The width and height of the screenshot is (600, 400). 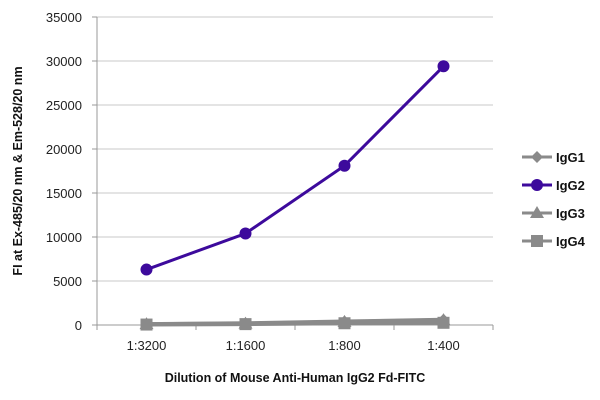 I want to click on y-axis-label: FI at Ex-485/20 nm & Em-528/20 nm, so click(x=18, y=170).